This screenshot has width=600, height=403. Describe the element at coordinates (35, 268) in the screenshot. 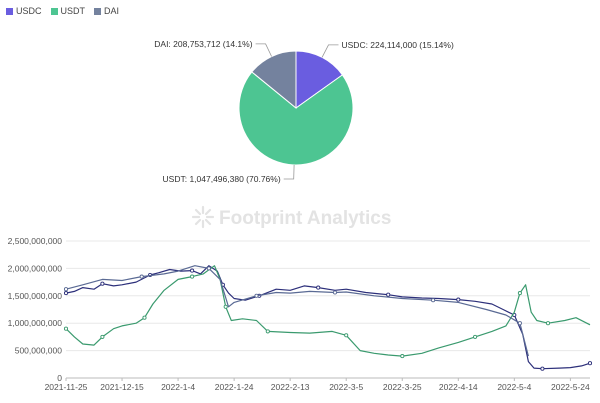

I see `y-tick-label: 2,000,000,000` at that location.